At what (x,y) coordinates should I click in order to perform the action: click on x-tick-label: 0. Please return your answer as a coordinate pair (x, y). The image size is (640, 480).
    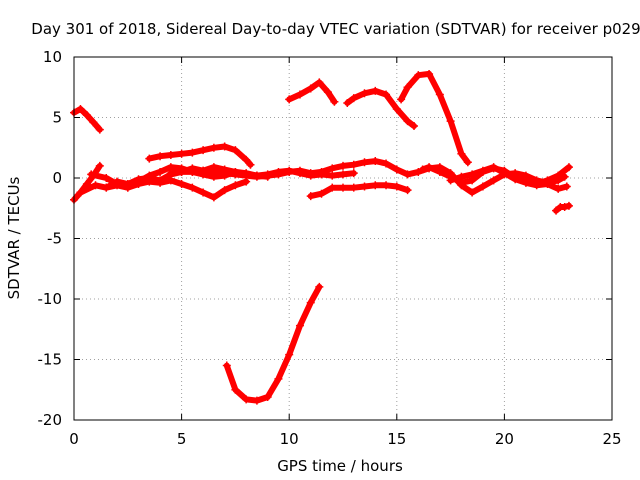
    Looking at the image, I should click on (74, 439).